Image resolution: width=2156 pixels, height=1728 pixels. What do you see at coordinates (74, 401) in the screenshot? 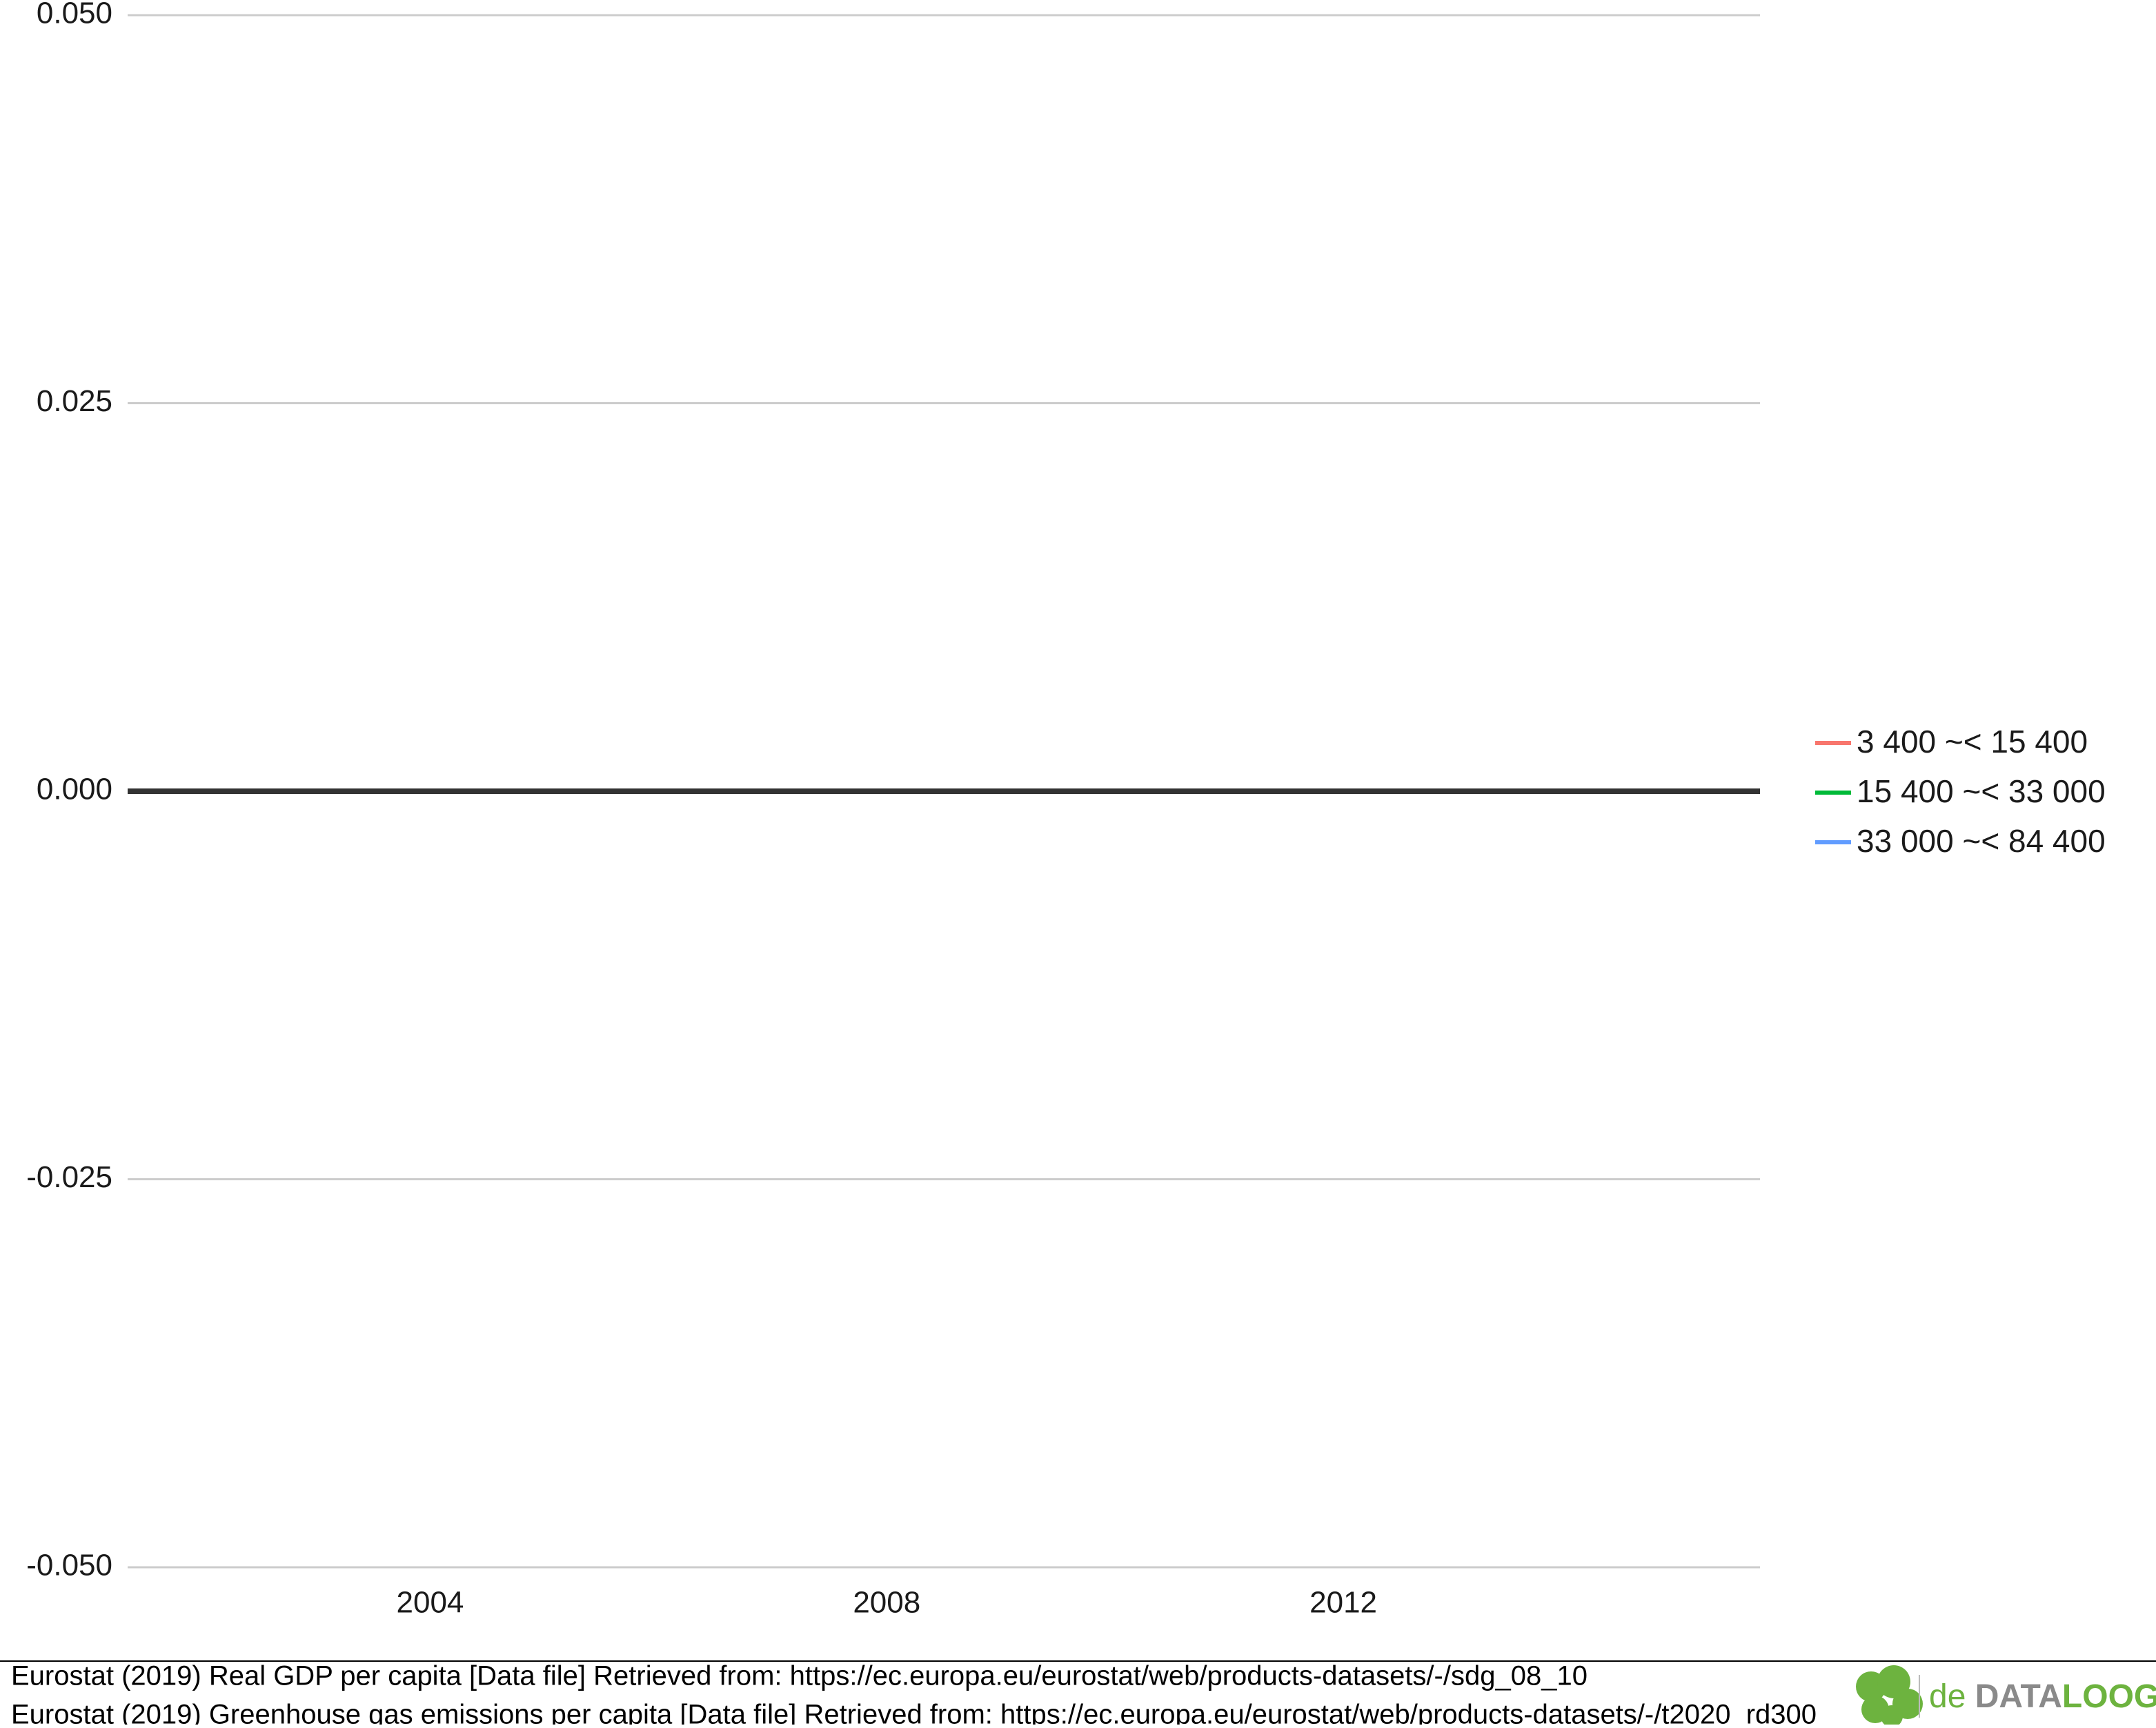
I see `y-tick-label: 0.025` at bounding box center [74, 401].